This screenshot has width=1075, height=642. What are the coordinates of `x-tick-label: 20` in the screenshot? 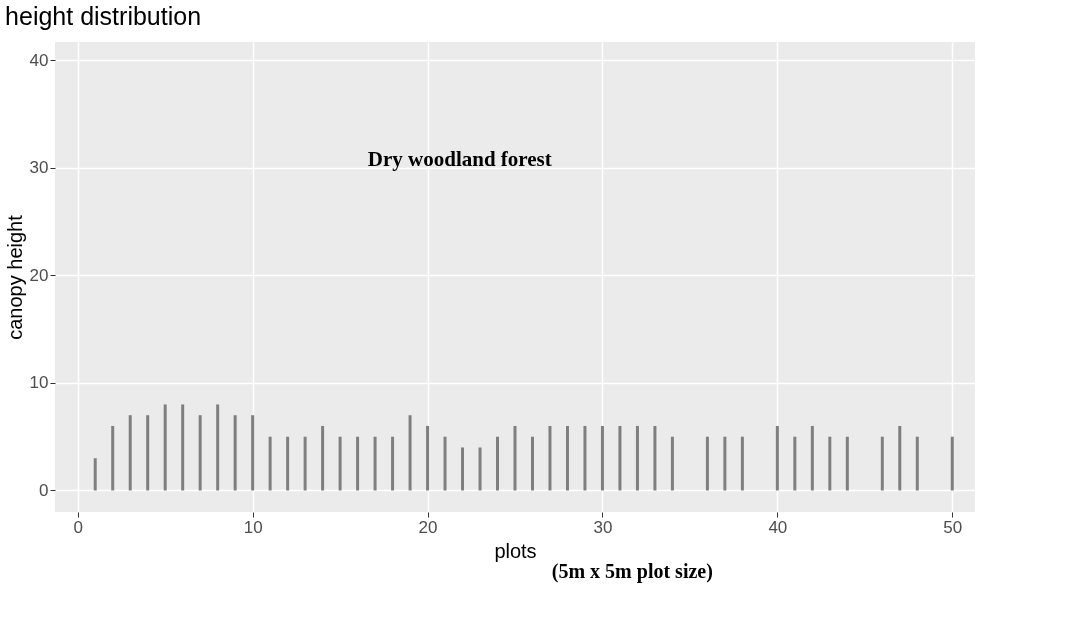 It's located at (428, 527).